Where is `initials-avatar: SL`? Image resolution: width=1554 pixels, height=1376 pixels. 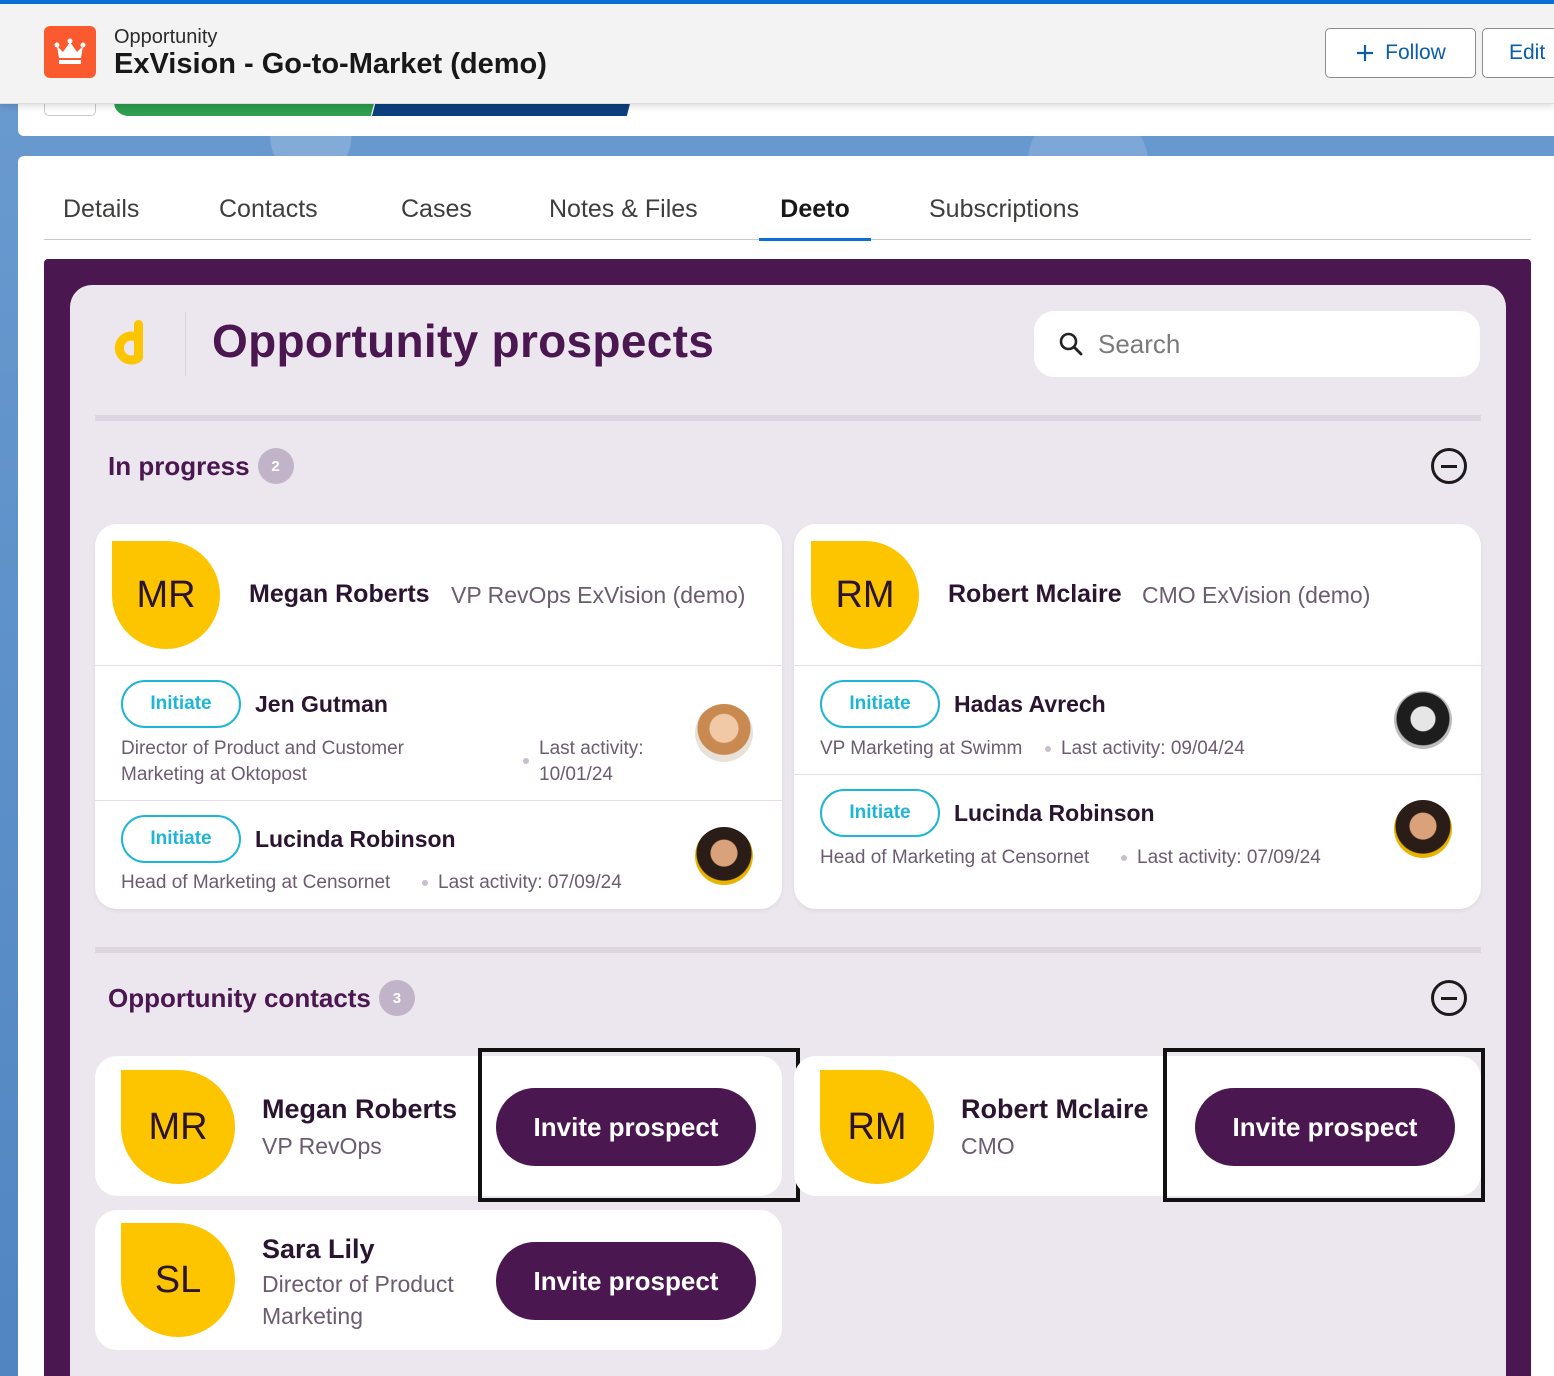
initials-avatar: SL is located at coordinates (178, 1280).